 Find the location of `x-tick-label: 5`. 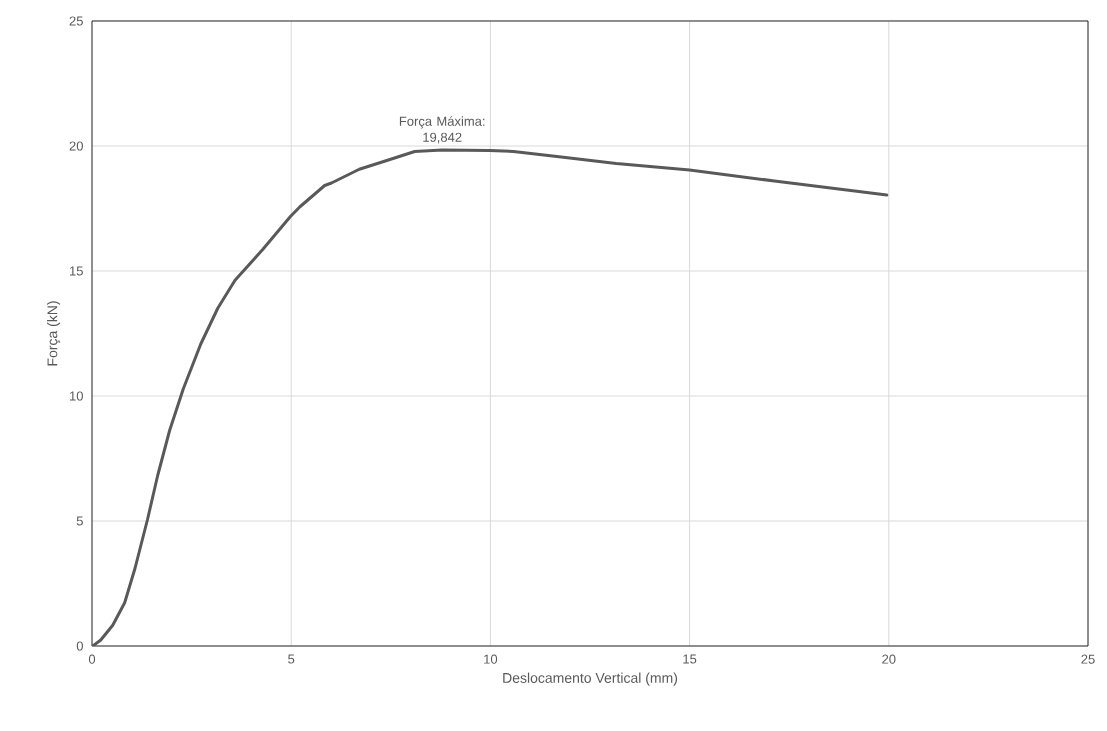

x-tick-label: 5 is located at coordinates (291, 659).